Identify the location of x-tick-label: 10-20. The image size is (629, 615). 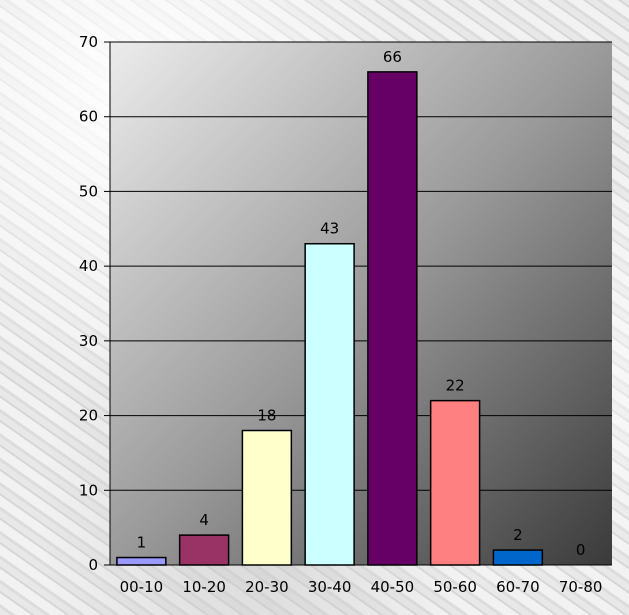
(204, 587).